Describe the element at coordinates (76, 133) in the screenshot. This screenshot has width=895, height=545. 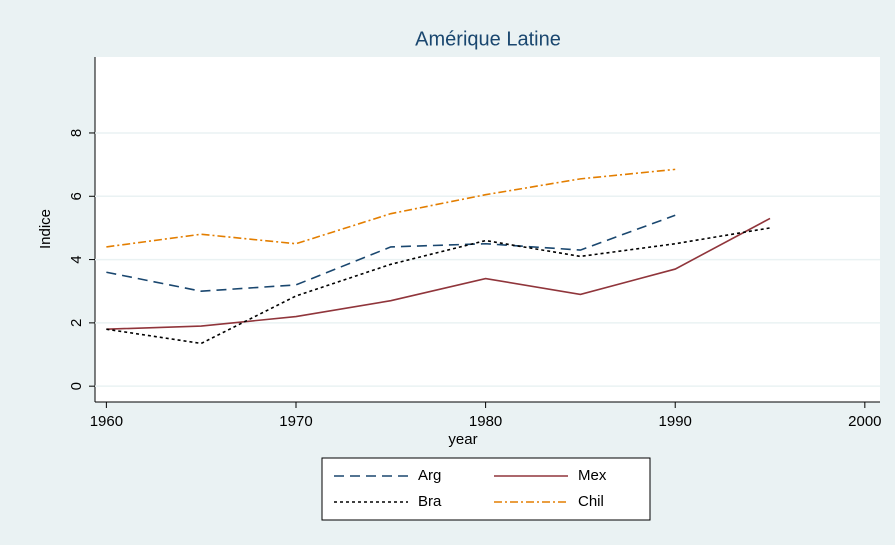
I see `y-tick-label: 8` at that location.